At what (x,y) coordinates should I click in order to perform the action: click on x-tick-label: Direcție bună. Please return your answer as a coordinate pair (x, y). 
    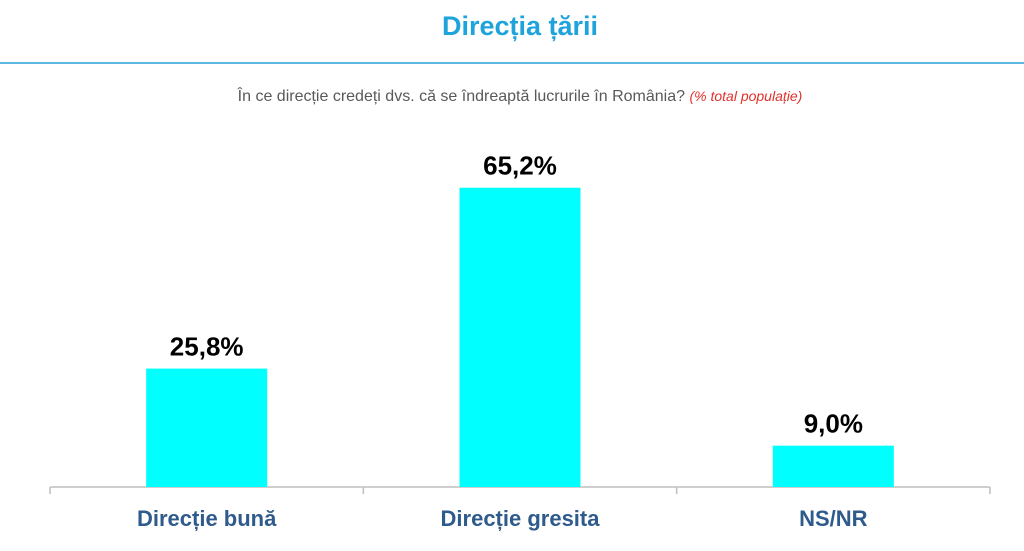
    Looking at the image, I should click on (207, 518).